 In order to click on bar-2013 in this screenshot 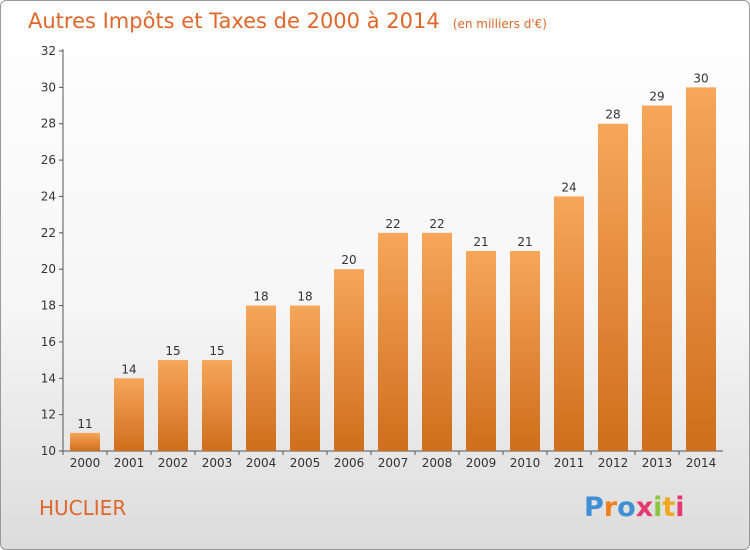, I will do `click(657, 278)`.